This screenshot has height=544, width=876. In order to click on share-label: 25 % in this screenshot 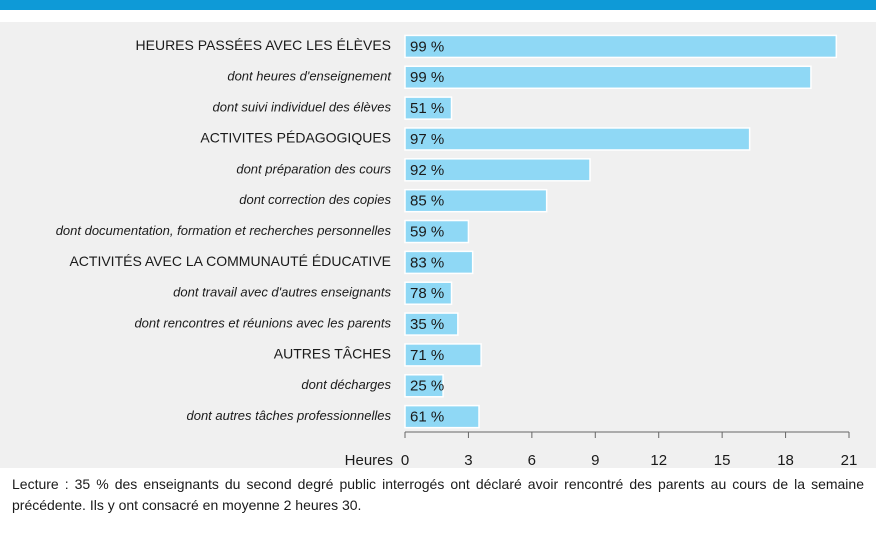, I will do `click(427, 386)`.